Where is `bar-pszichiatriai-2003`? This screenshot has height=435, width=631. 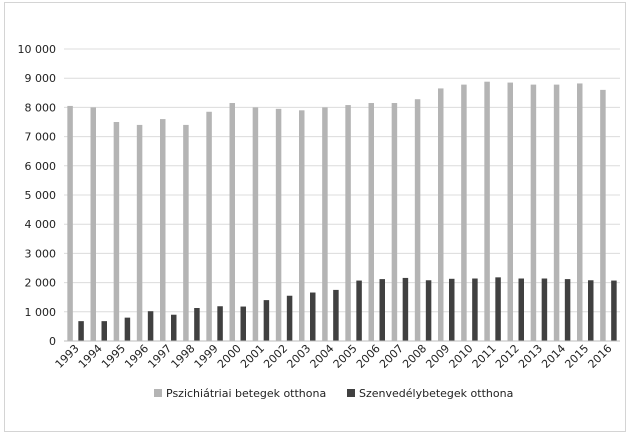
bar-pszichiatriai-2003 is located at coordinates (302, 225).